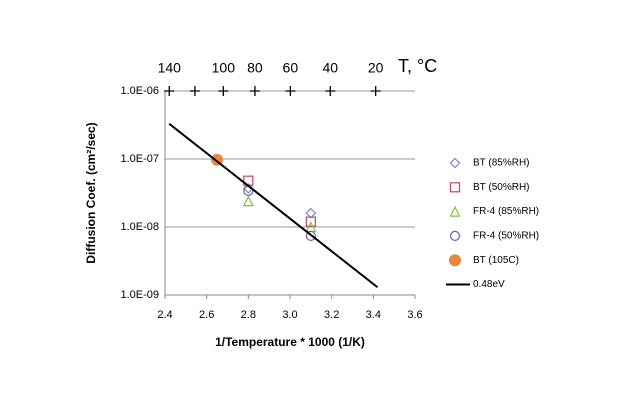 The image size is (618, 419). I want to click on x-tick-label: 3.6, so click(414, 315).